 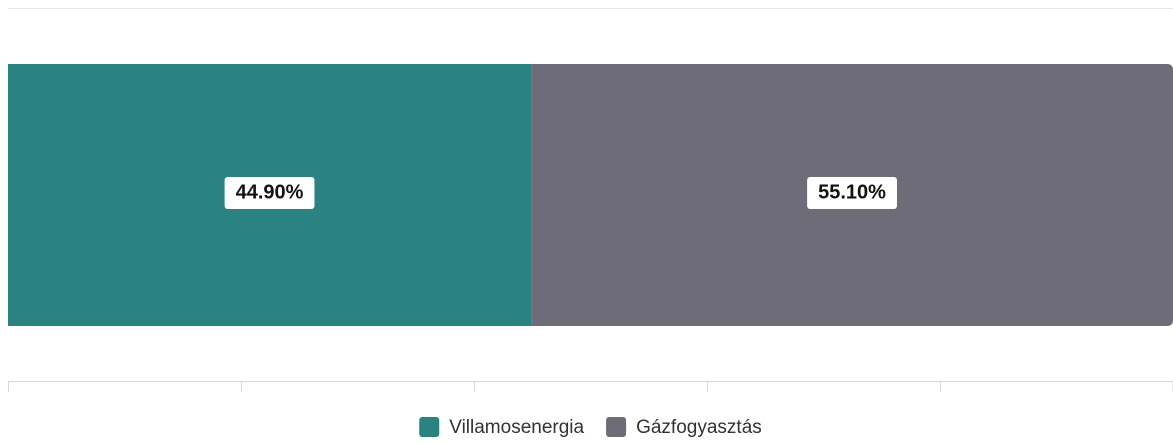 I want to click on value-label: 44.90%, so click(x=270, y=192).